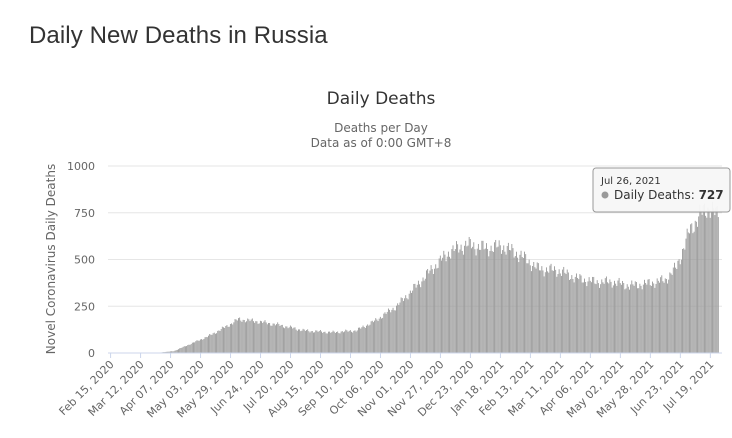 The image size is (732, 438). I want to click on tooltip-date: Jul 26, 2021, so click(630, 181).